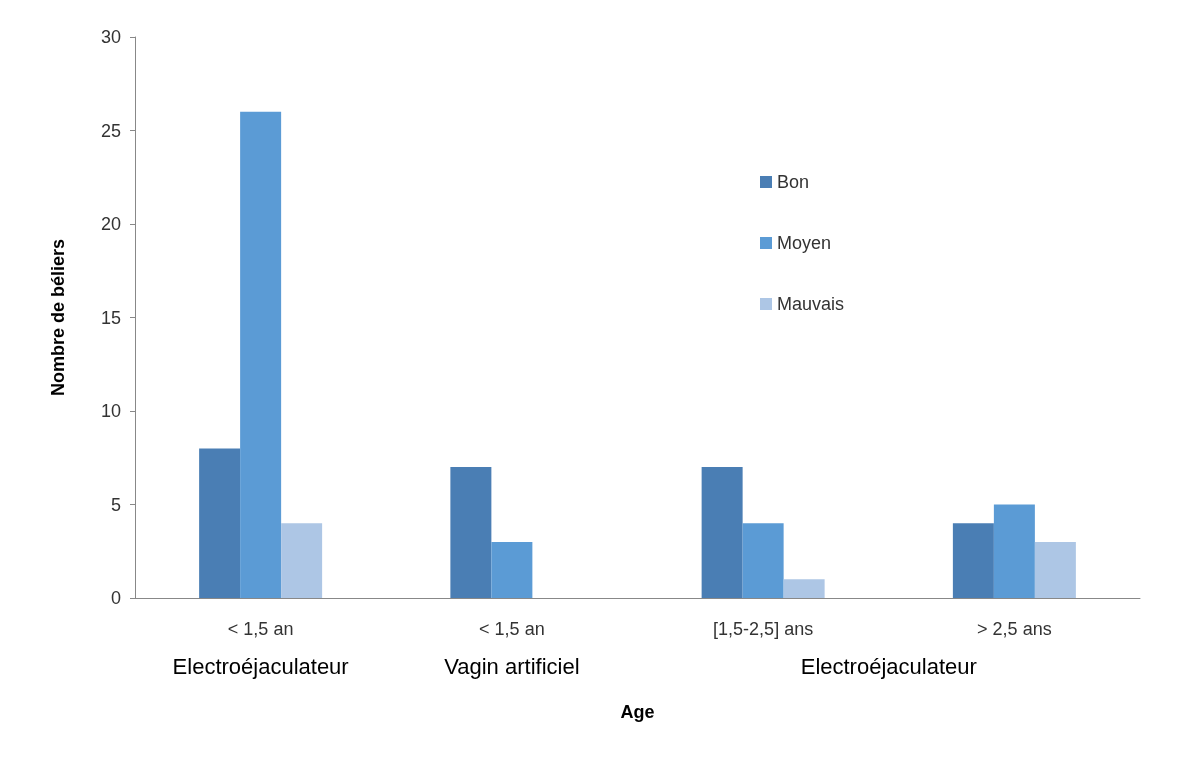 The height and width of the screenshot is (778, 1193). Describe the element at coordinates (110, 130) in the screenshot. I see `y-tick-label: 25` at that location.